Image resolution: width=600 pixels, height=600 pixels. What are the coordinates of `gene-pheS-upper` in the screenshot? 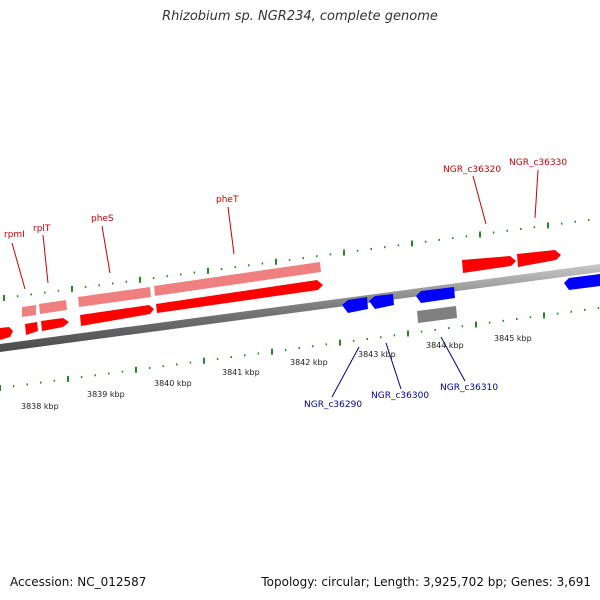 It's located at (114, 297).